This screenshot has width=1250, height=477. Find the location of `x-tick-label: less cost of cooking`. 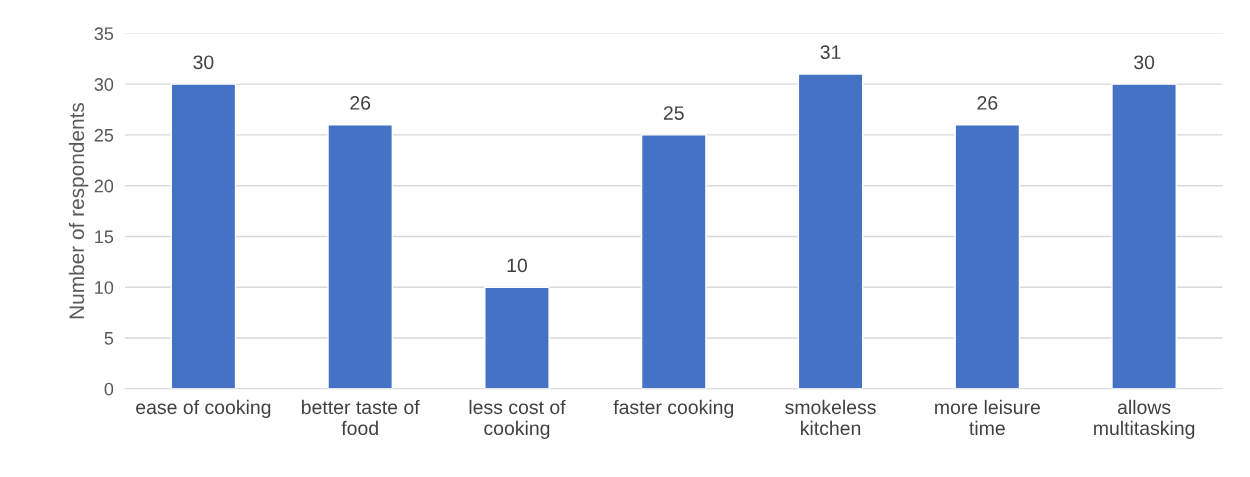

x-tick-label: less cost of cooking is located at coordinates (517, 419).